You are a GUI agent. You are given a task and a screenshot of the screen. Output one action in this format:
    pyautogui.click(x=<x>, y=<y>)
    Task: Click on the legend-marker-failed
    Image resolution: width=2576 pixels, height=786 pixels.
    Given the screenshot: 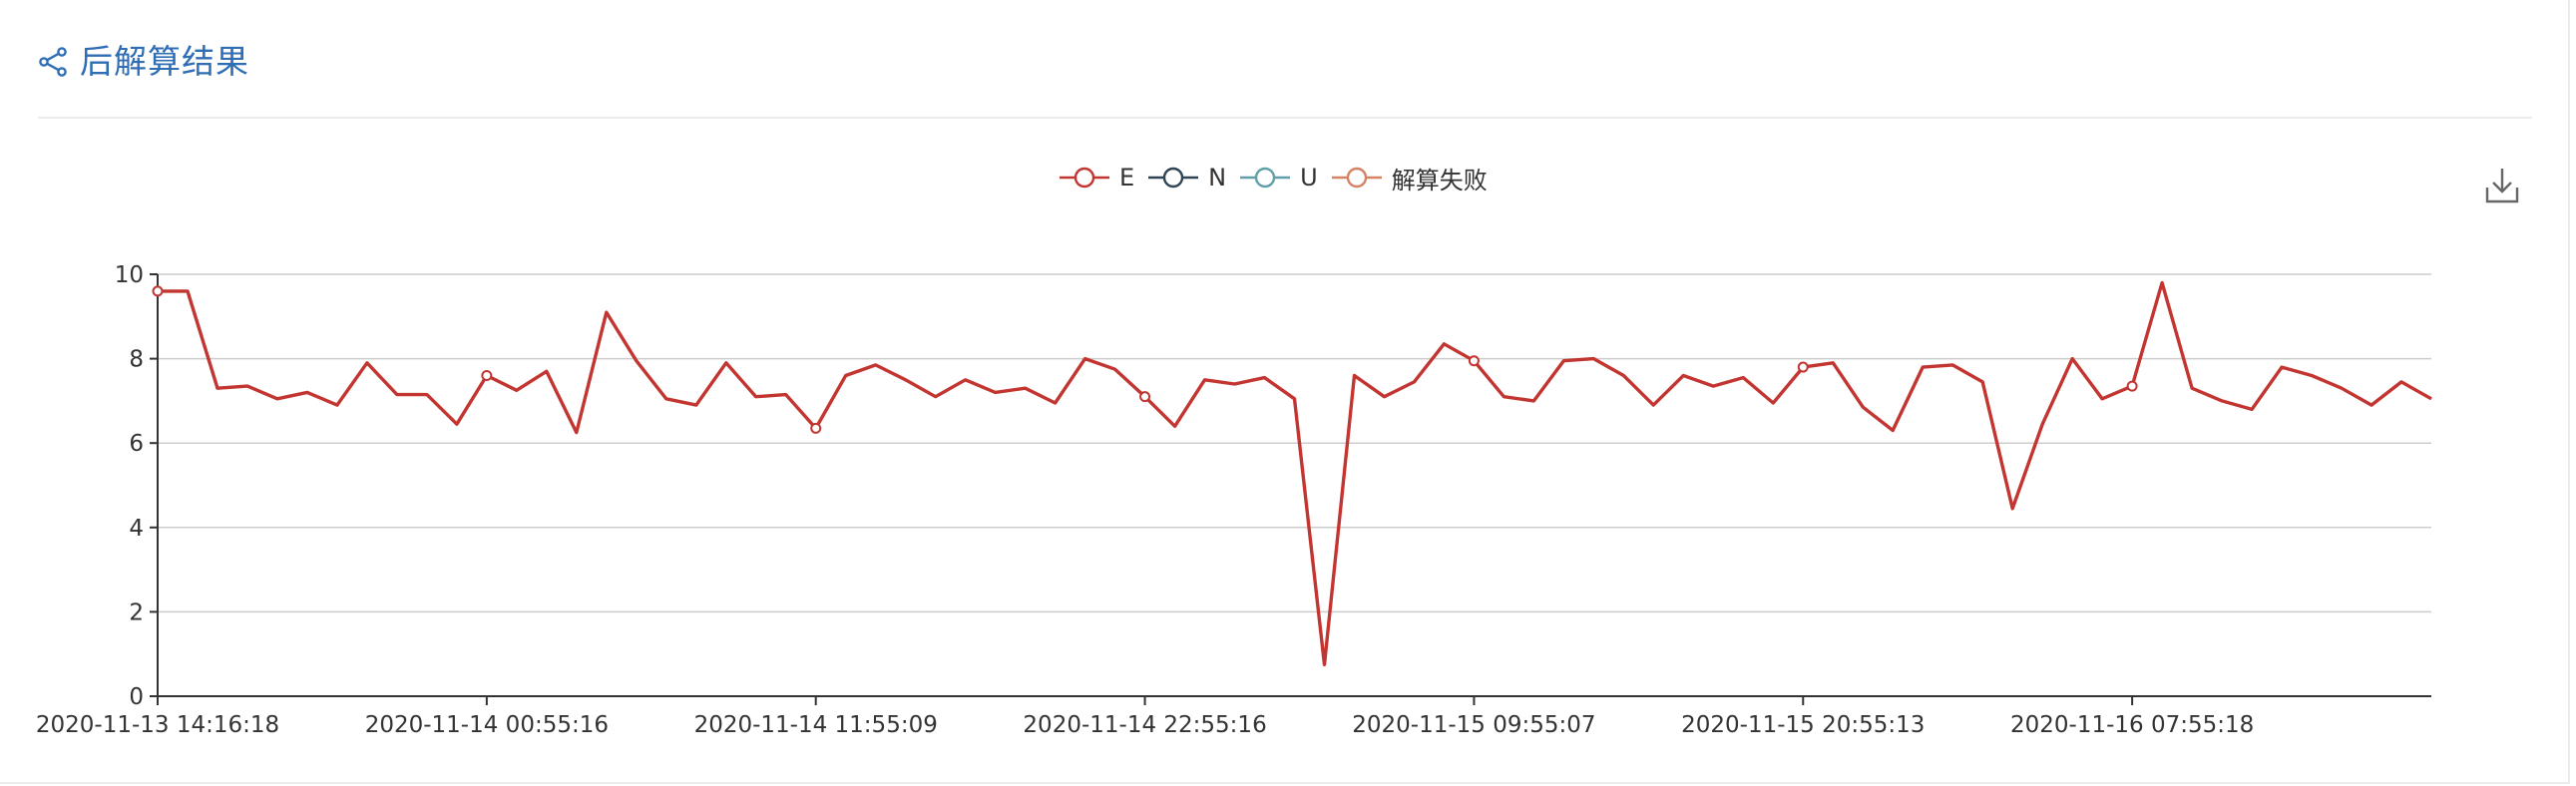 What is the action you would take?
    pyautogui.click(x=1356, y=178)
    